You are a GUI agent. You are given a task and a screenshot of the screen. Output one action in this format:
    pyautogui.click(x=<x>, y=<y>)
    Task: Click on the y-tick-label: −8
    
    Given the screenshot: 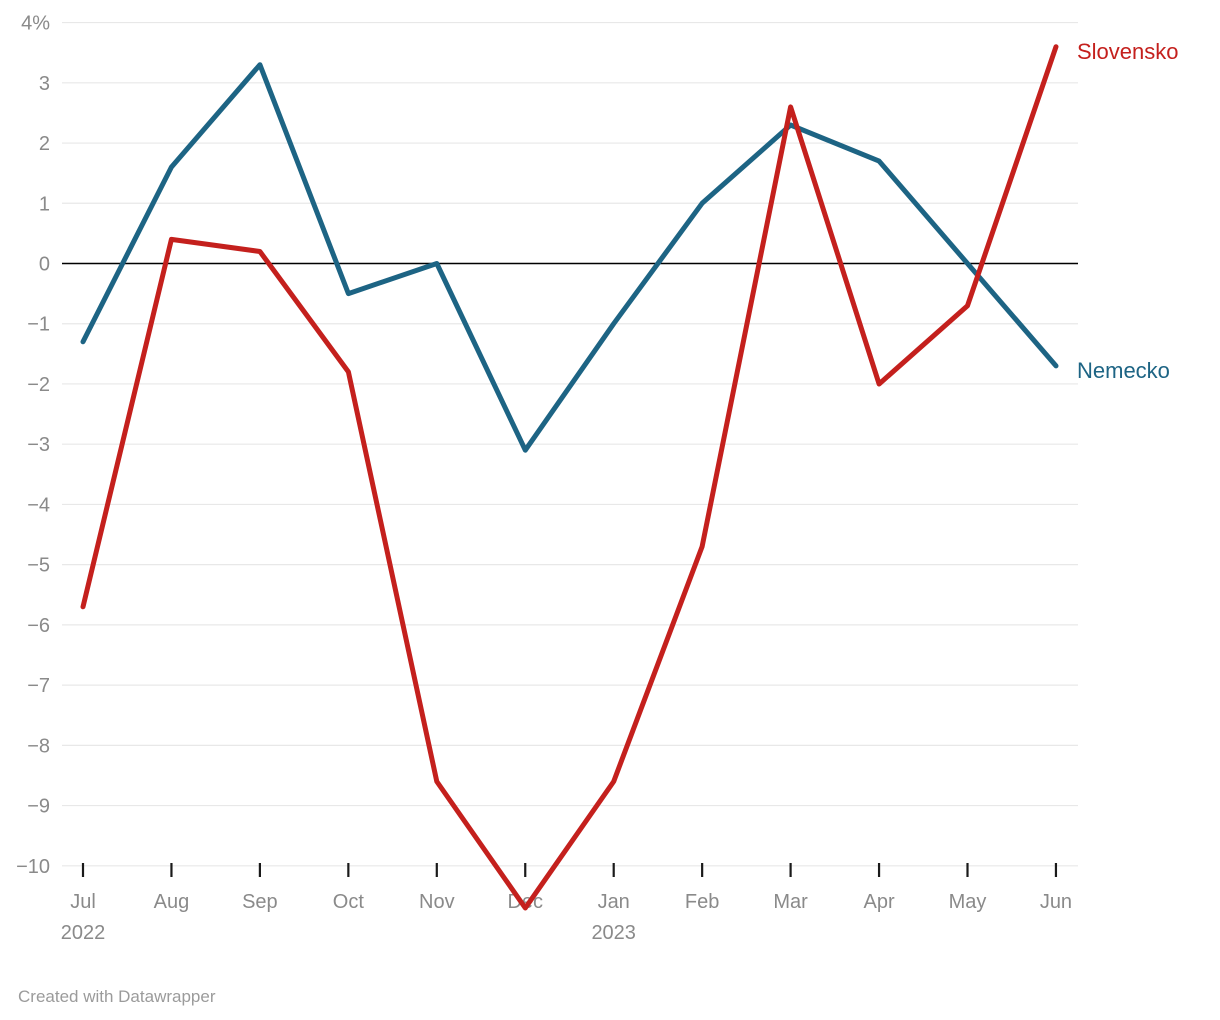 What is the action you would take?
    pyautogui.click(x=38, y=746)
    